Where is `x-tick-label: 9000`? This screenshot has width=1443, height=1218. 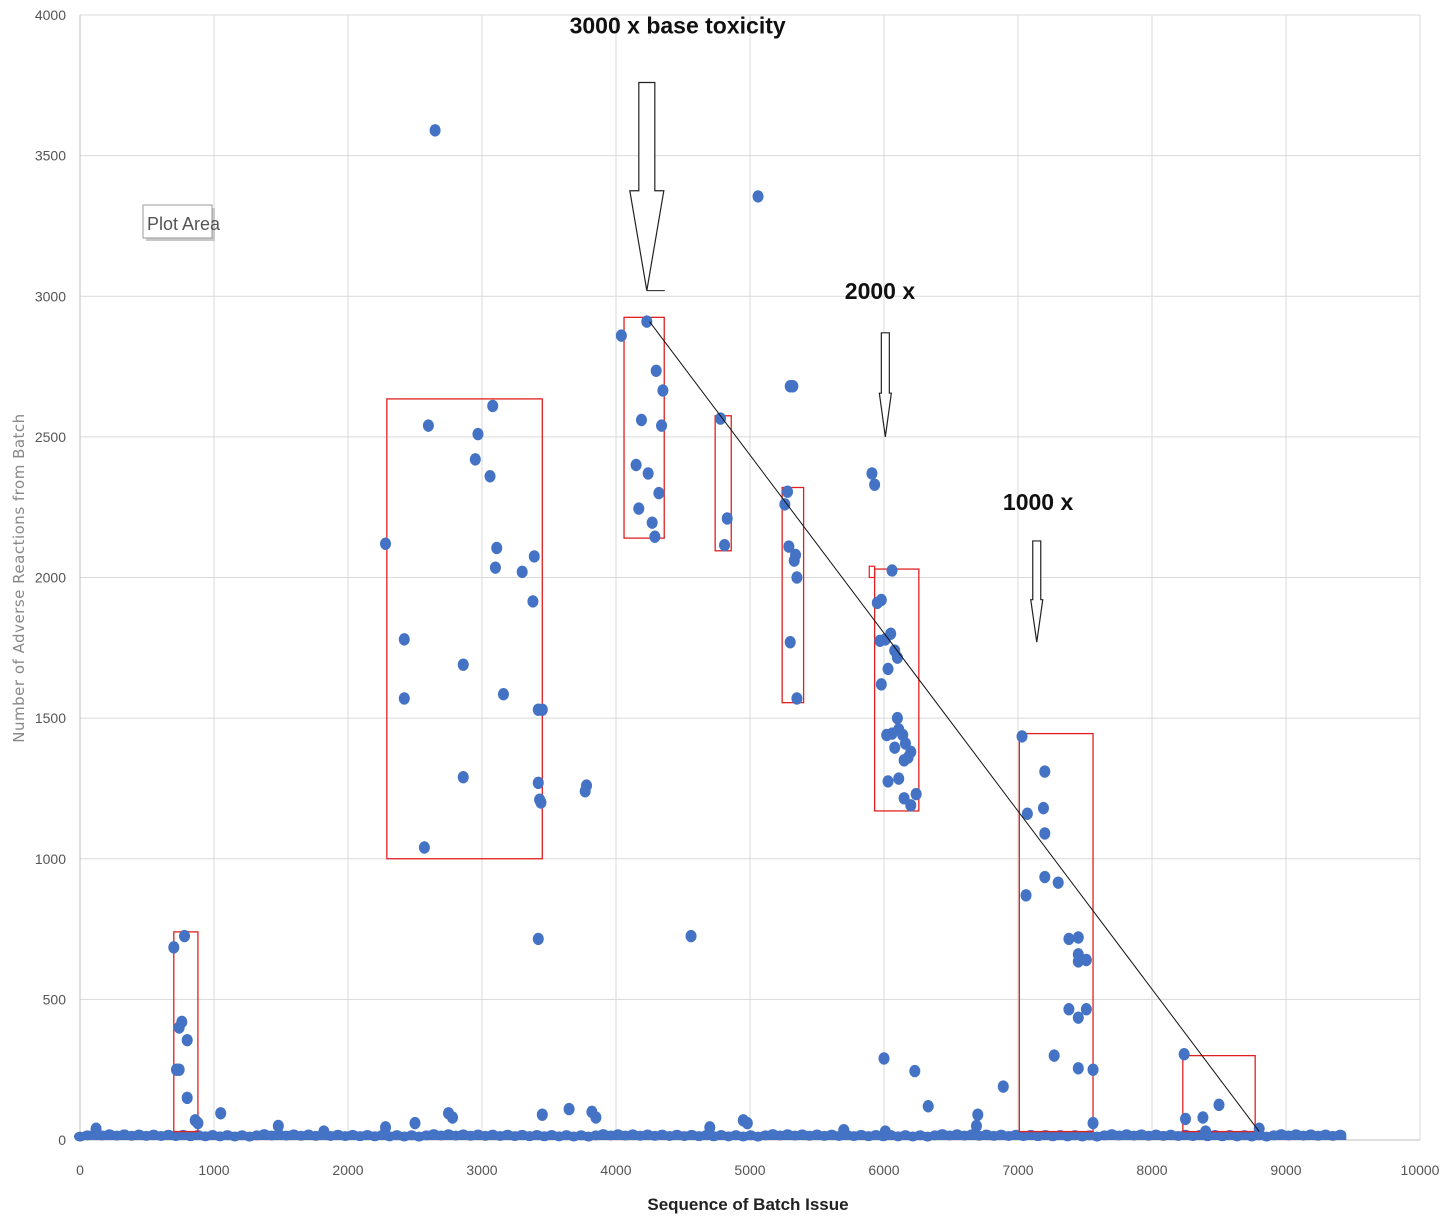
x-tick-label: 9000 is located at coordinates (1285, 1170).